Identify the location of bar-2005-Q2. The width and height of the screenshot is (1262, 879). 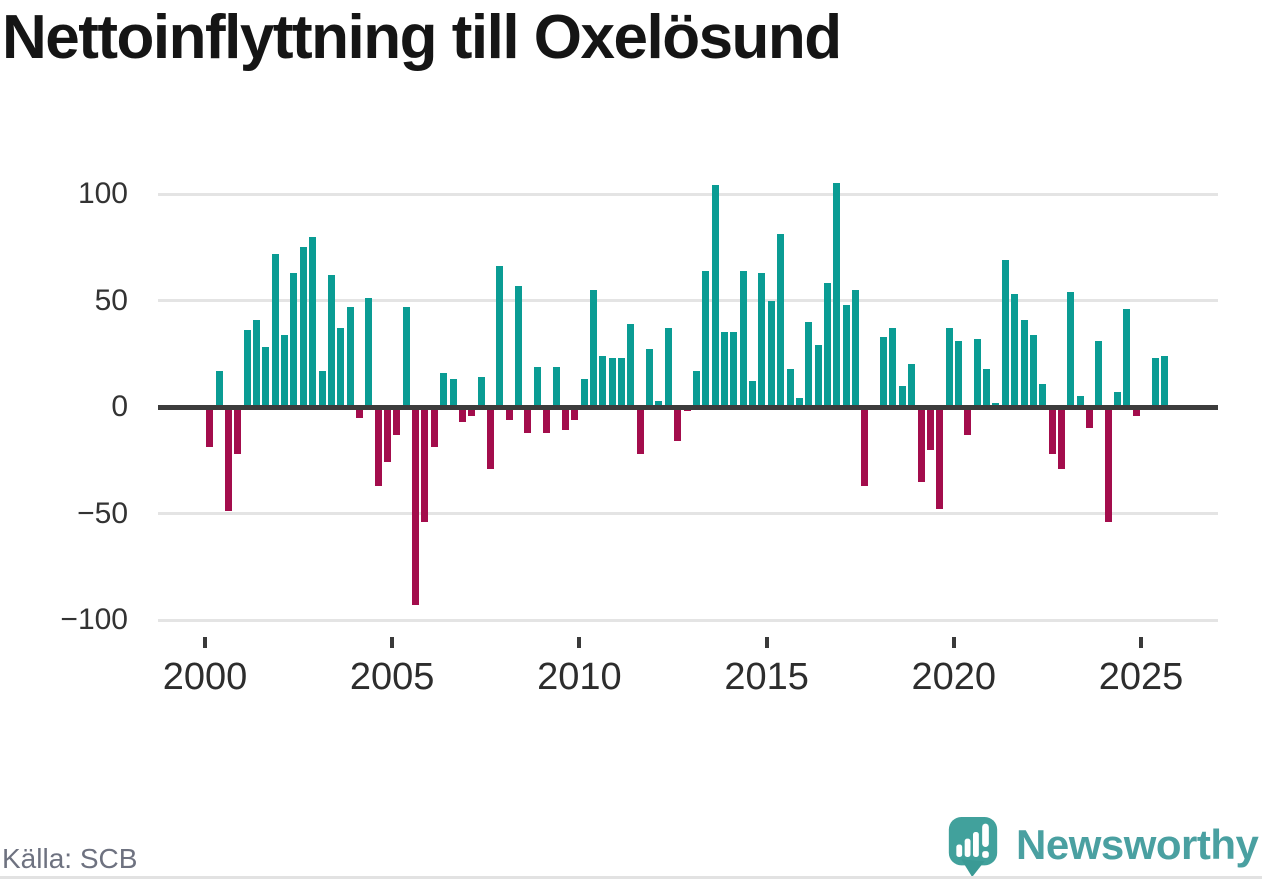
(406, 356).